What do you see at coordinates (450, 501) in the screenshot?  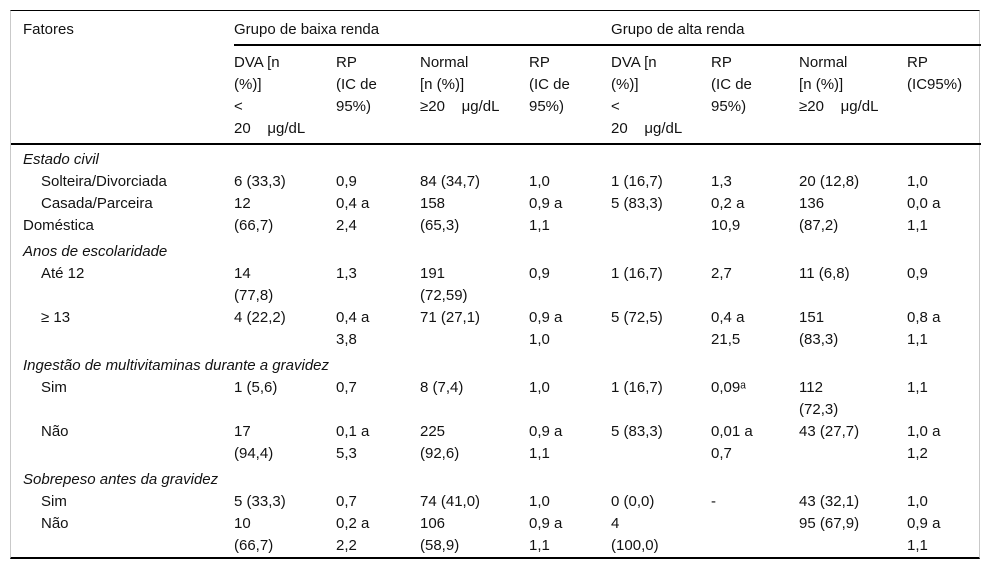 I see `table-cell: 74 (41,0)` at bounding box center [450, 501].